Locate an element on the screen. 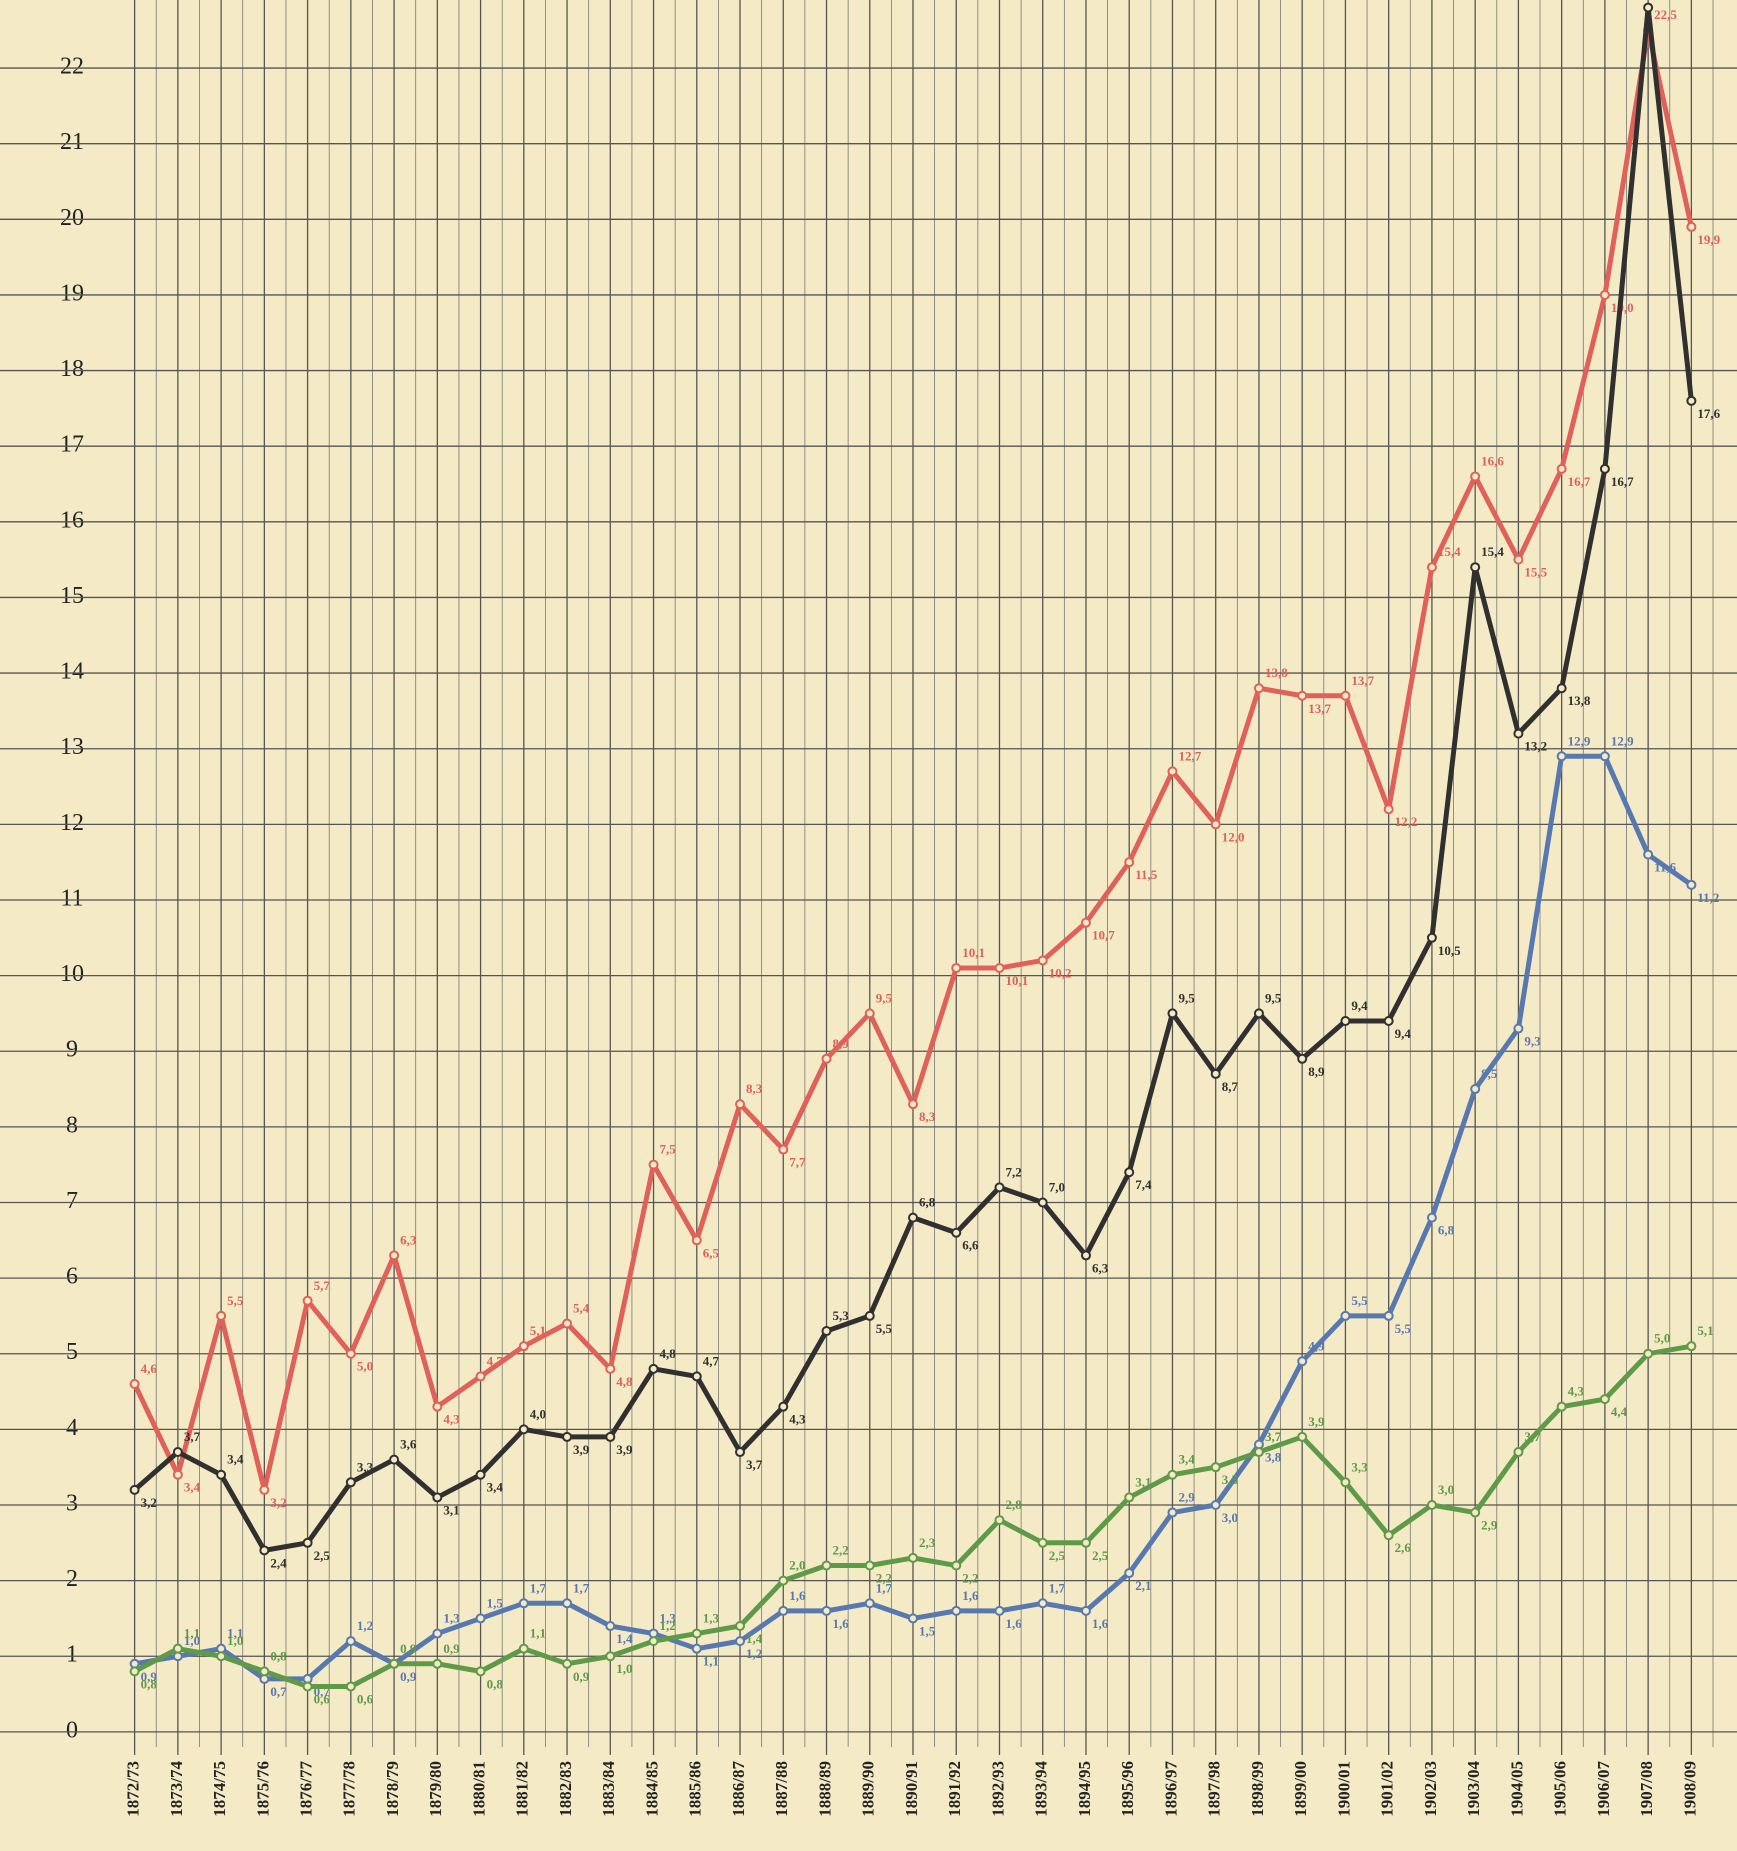  x-tick-label: 1908/09 is located at coordinates (1689, 1789).